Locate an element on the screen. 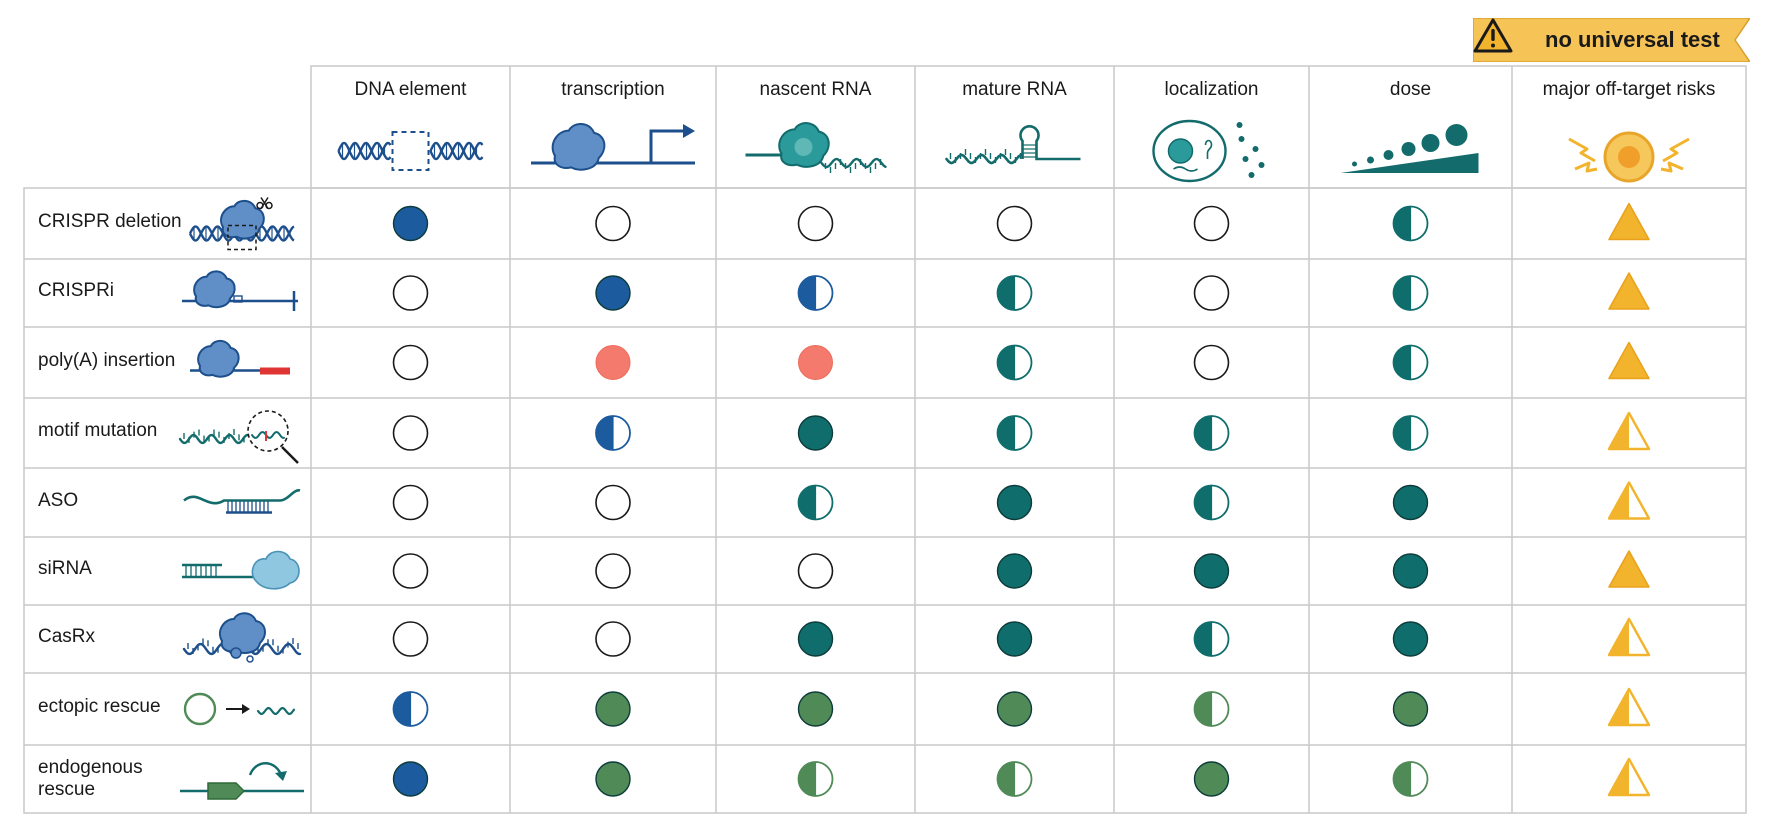 The height and width of the screenshot is (838, 1774). aso-icon is located at coordinates (242, 501).